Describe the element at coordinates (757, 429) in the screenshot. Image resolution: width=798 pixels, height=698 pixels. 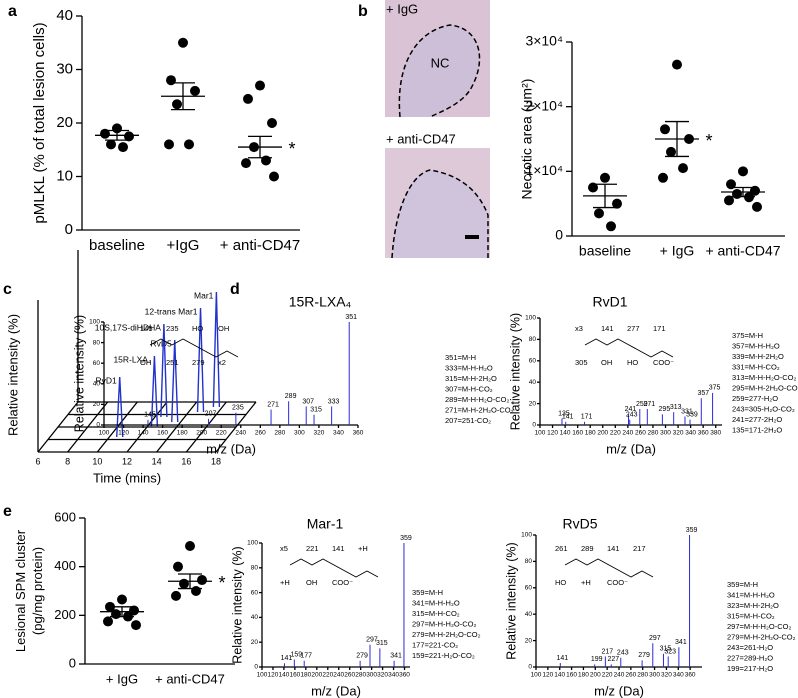
I see `fragment-assignment: 135=171-2H₂O` at that location.